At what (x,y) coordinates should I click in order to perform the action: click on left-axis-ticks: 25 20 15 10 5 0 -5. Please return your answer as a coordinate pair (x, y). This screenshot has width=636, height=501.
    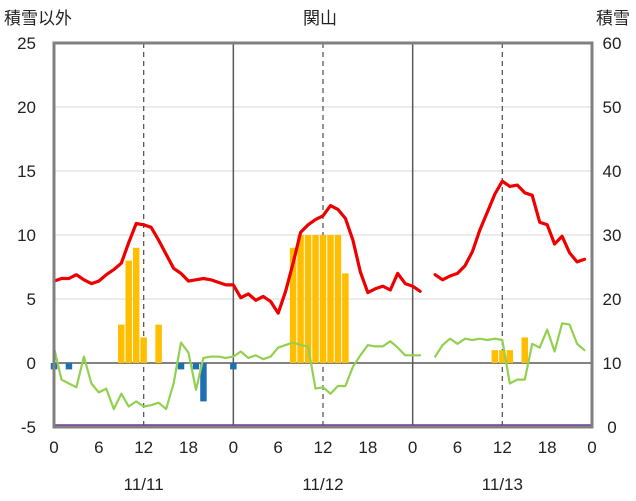
    Looking at the image, I should click on (26, 235).